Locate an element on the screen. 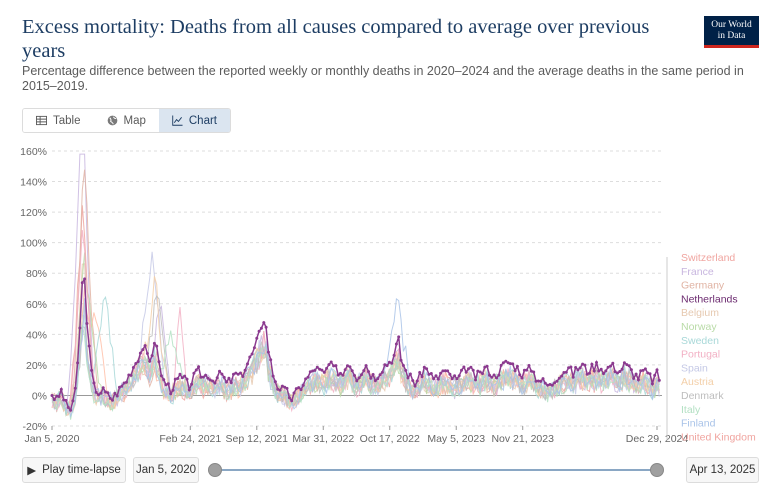 The width and height of the screenshot is (777, 495). tab-table: Table is located at coordinates (58, 120).